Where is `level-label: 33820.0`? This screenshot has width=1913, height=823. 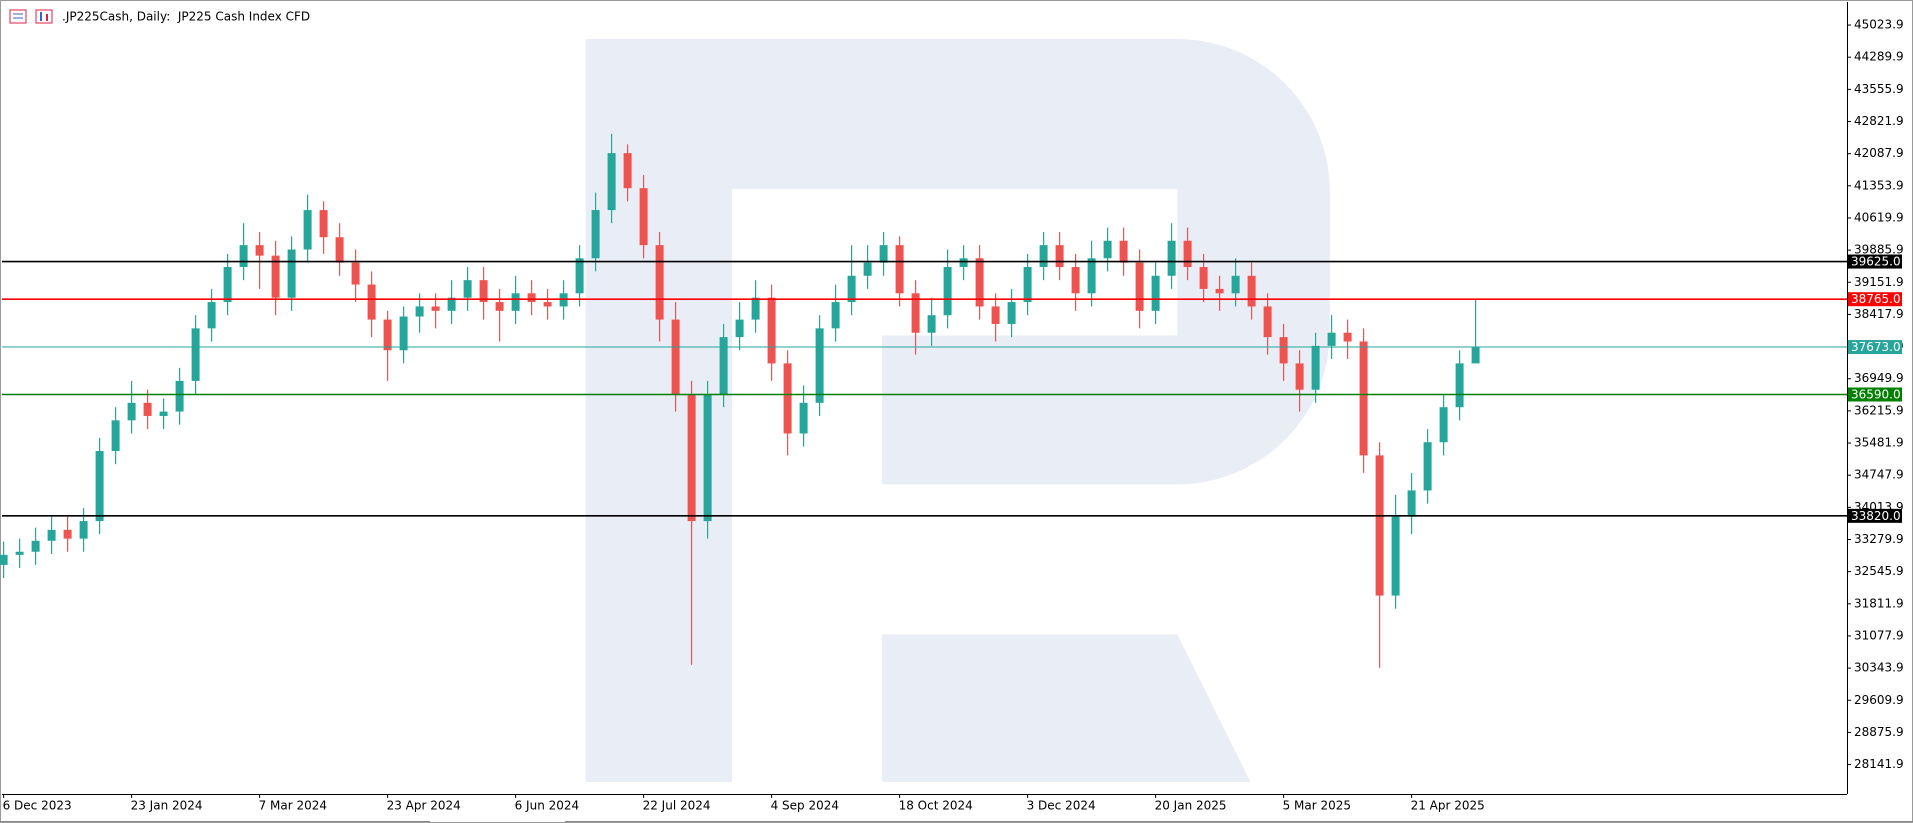 level-label: 33820.0 is located at coordinates (1876, 516).